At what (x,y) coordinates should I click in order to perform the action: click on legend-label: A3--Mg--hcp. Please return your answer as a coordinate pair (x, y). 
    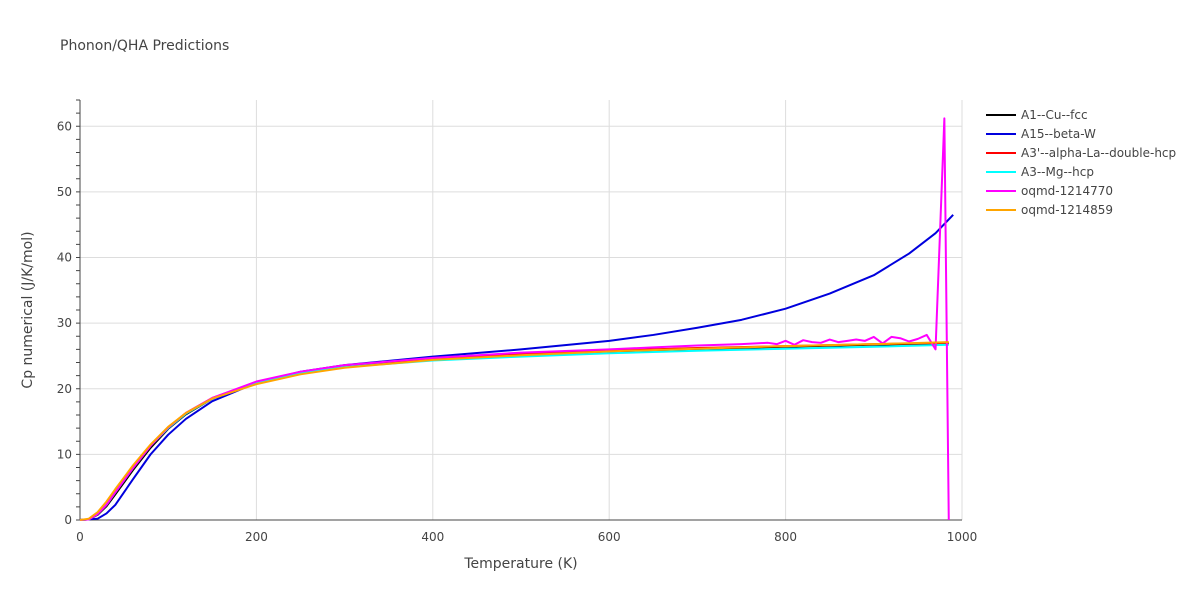
    Looking at the image, I should click on (1057, 172).